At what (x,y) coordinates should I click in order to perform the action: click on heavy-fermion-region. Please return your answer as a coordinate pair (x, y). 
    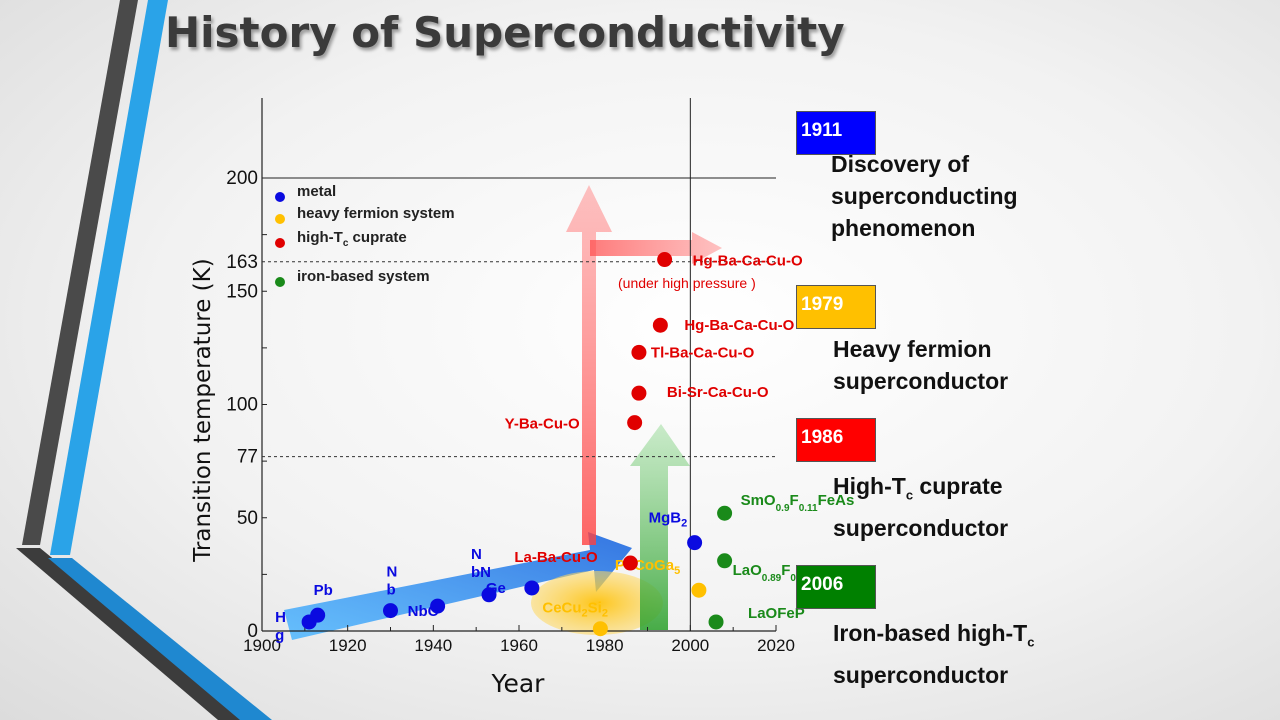
    Looking at the image, I should click on (597, 603).